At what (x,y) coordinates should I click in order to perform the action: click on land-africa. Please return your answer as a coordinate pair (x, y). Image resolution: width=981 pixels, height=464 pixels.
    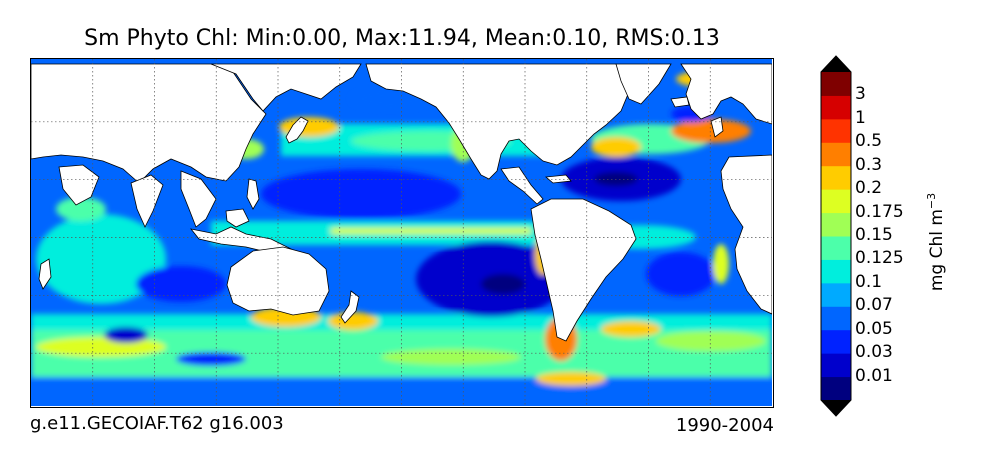
    Looking at the image, I should click on (746, 234).